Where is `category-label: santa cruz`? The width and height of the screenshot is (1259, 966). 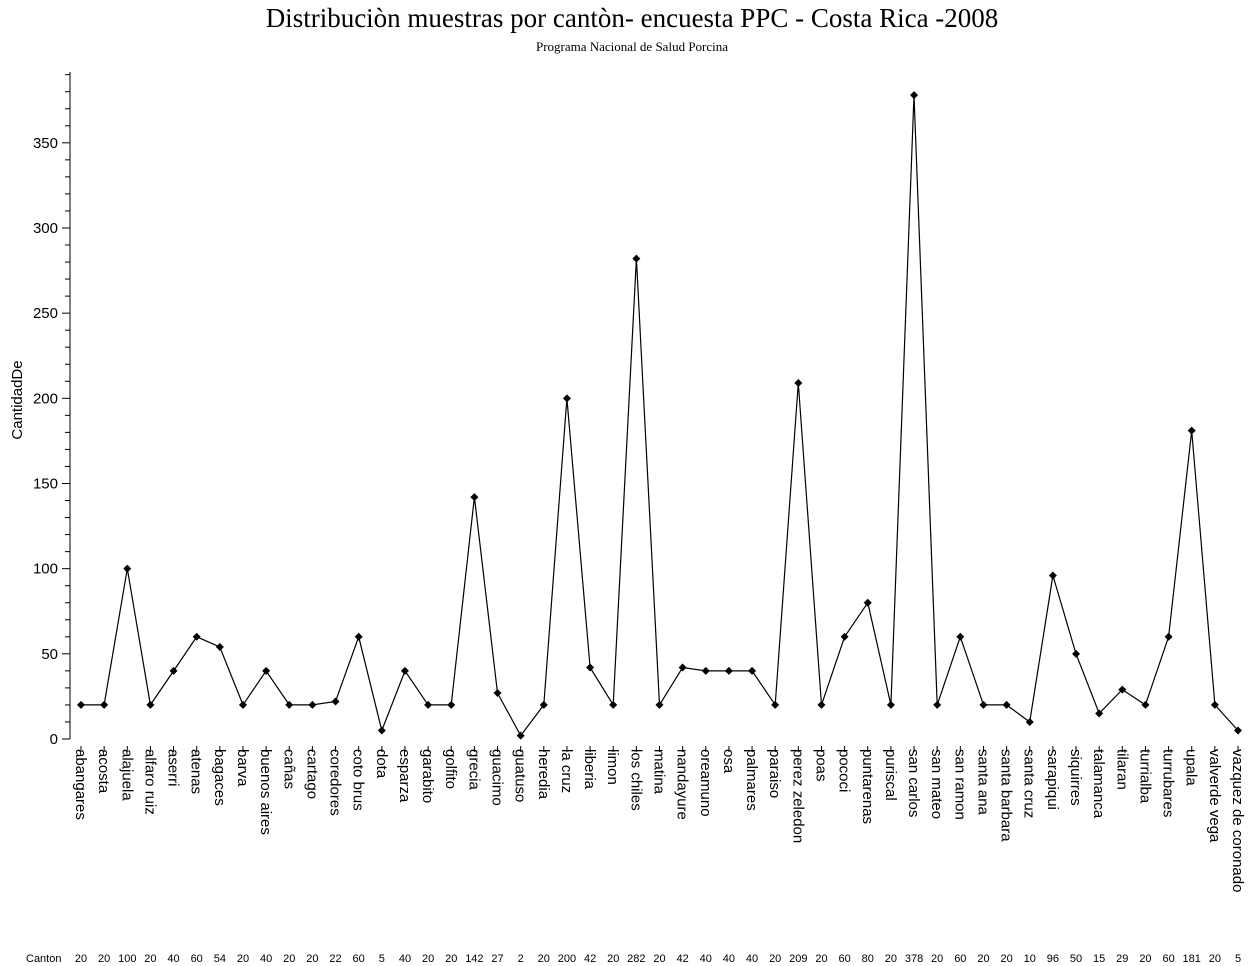 category-label: santa cruz is located at coordinates (1029, 783).